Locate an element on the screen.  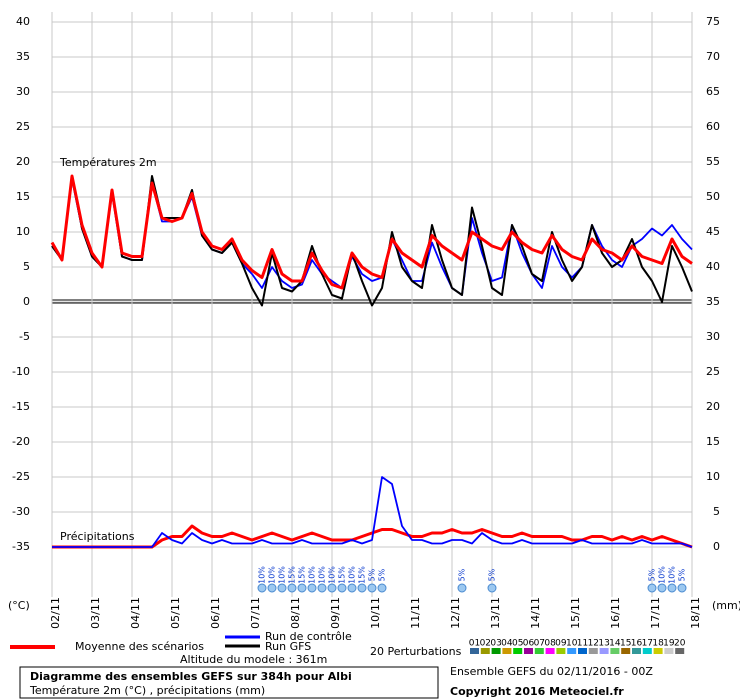
y-tick-label: -5 is located at coordinates (24, 336).